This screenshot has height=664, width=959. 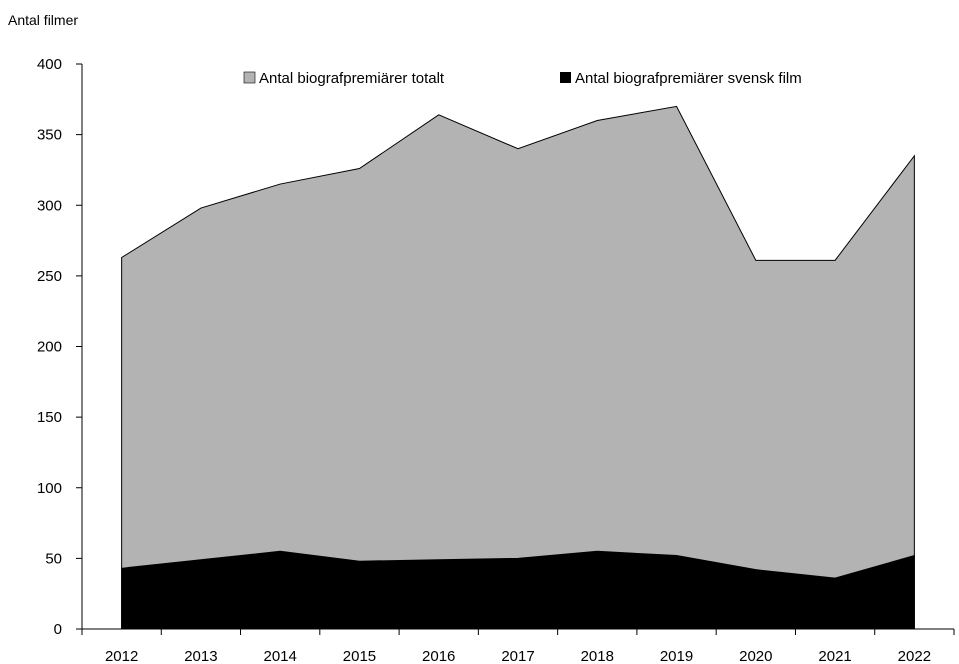 I want to click on y-tick-label: 0, so click(x=58, y=629).